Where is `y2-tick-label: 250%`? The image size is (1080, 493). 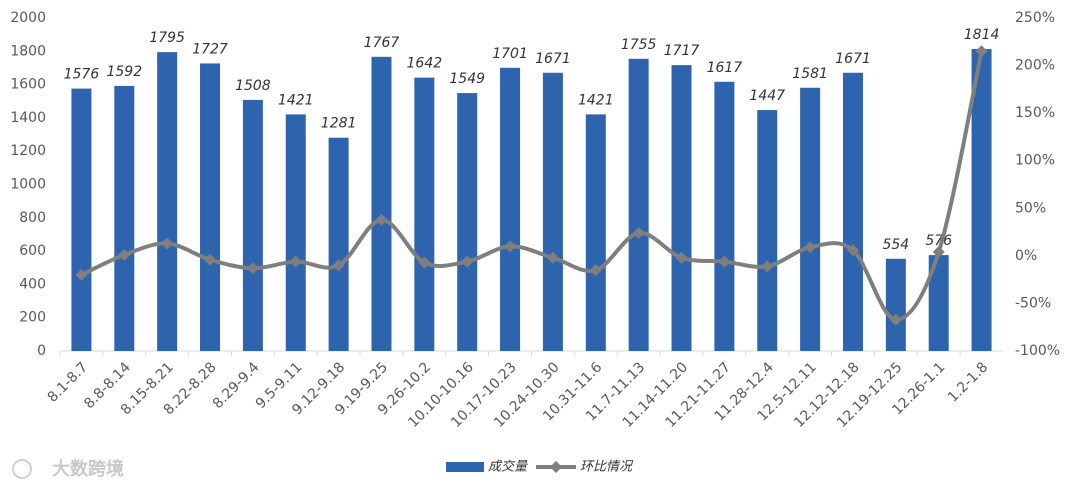 y2-tick-label: 250% is located at coordinates (1035, 18).